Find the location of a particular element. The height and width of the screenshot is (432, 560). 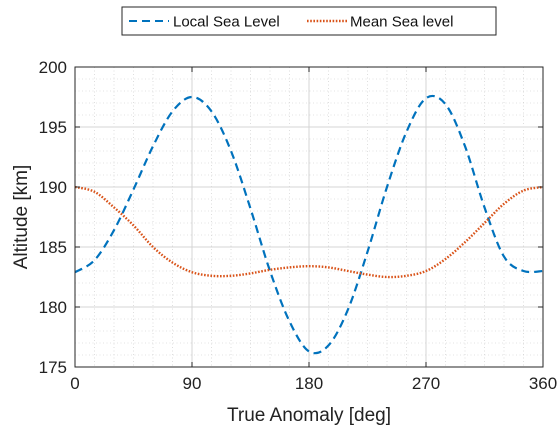

y-tick-label: 185 is located at coordinates (53, 247).